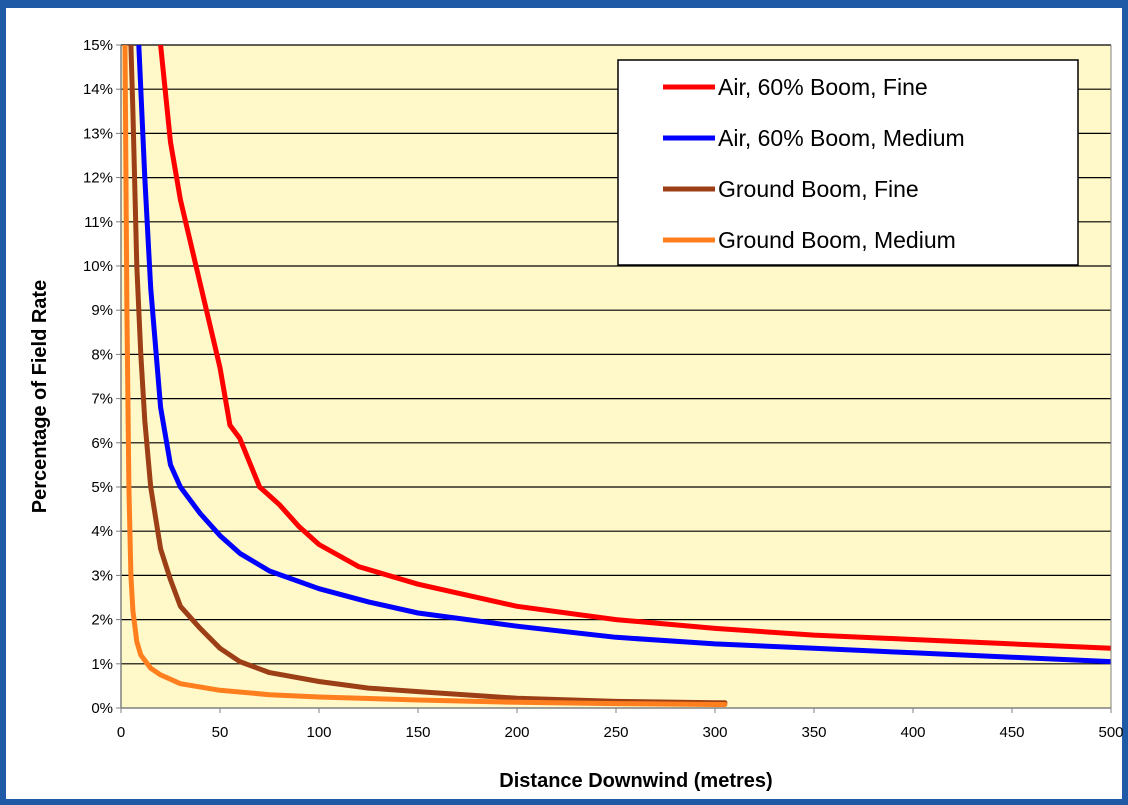 The width and height of the screenshot is (1128, 805). I want to click on x-tick-labels: 0 50 100 150 200 250 300 350 400 450 500, so click(620, 732).